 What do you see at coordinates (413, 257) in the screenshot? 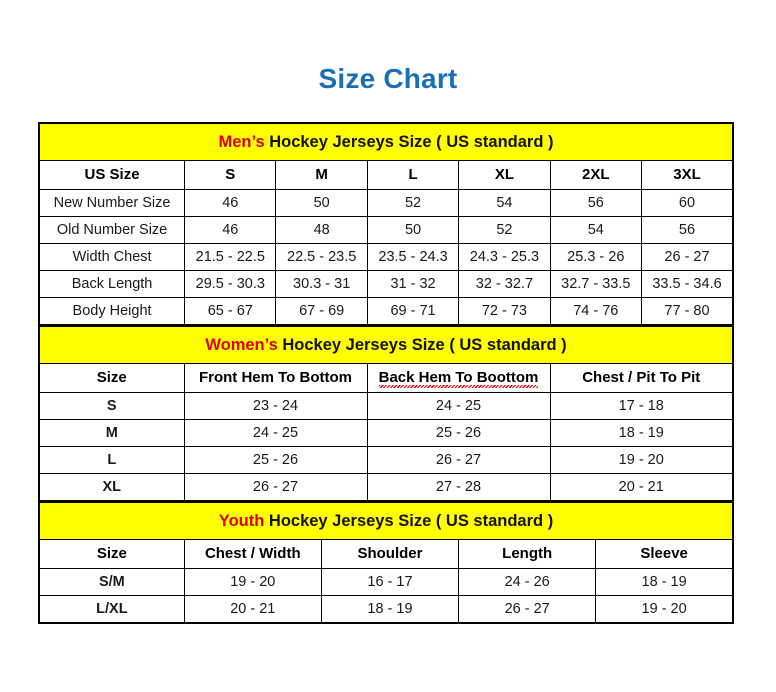
I see `mens-cell-2-2: 23.5 - 24.3` at bounding box center [413, 257].